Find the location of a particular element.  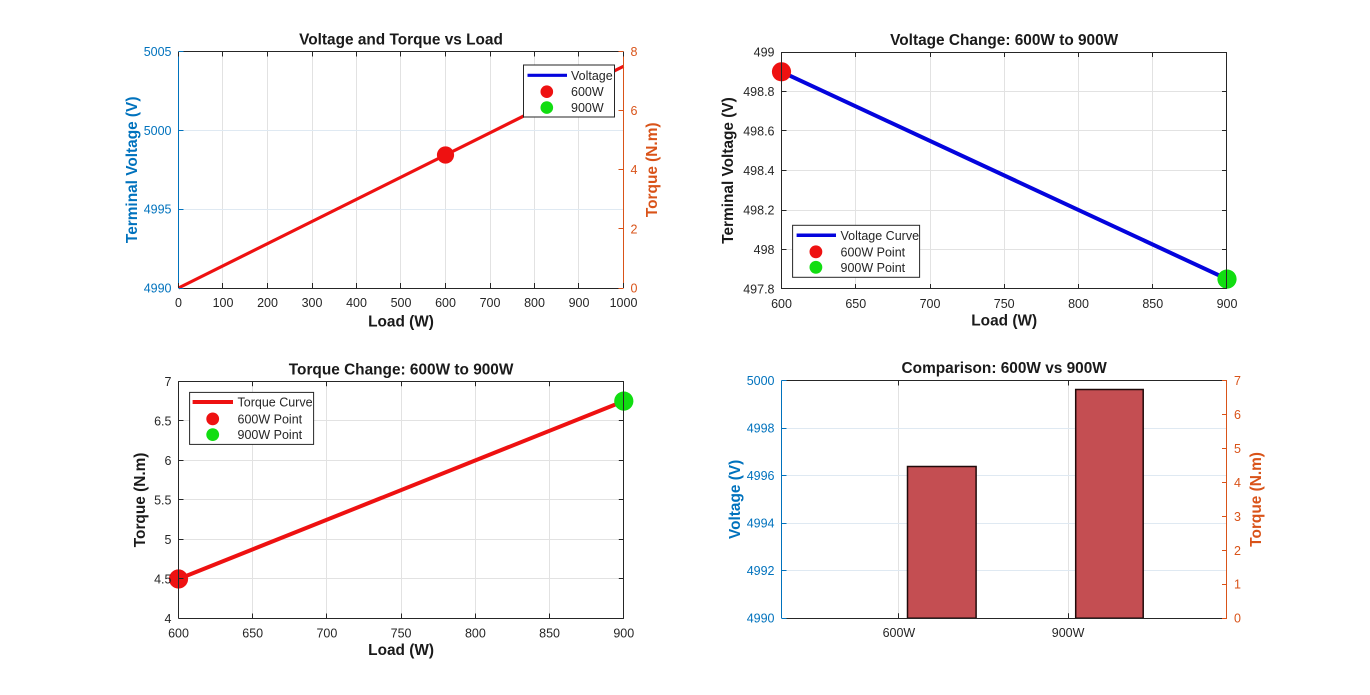

svg-text: 300 is located at coordinates (312, 303).